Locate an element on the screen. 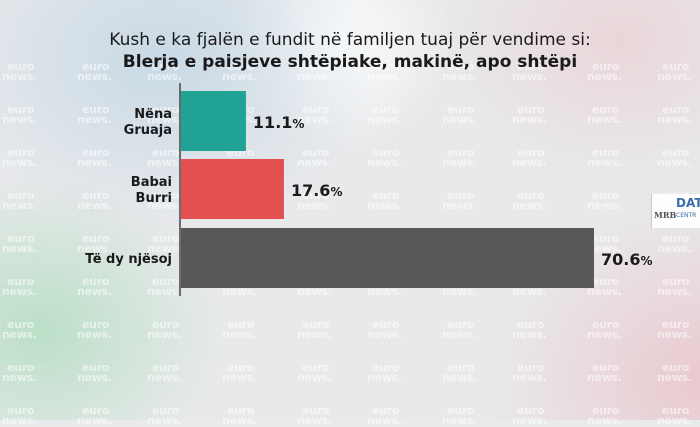  mrb-data-centre-logo: MRB DAT CENTR is located at coordinates (675, 211).